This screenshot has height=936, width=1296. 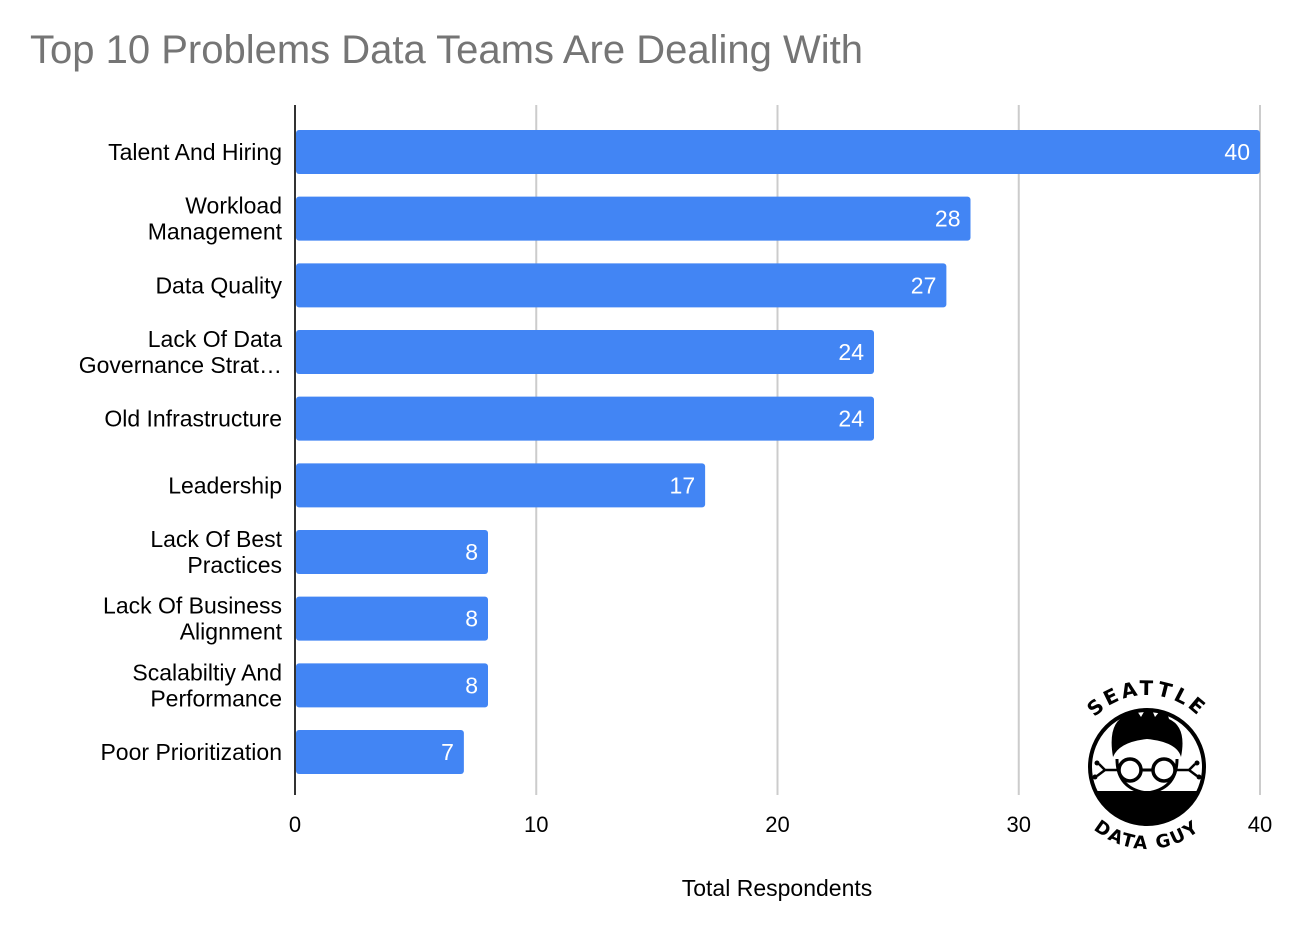 I want to click on category-label: Old Infrastructure, so click(x=193, y=419).